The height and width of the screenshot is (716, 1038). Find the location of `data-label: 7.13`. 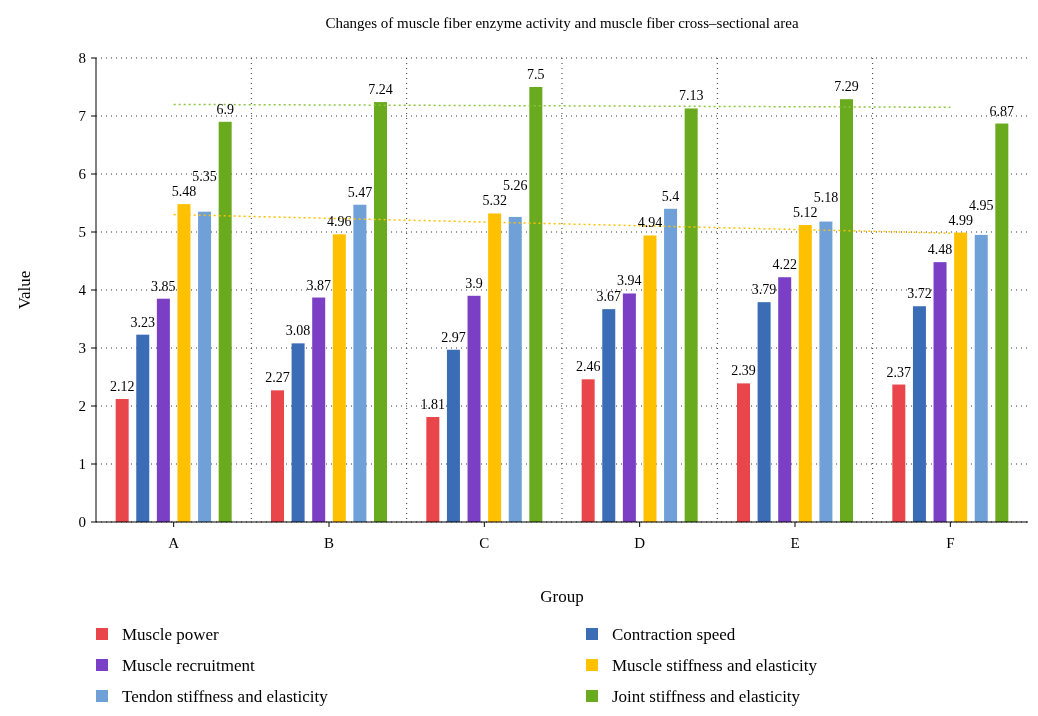

data-label: 7.13 is located at coordinates (691, 96).